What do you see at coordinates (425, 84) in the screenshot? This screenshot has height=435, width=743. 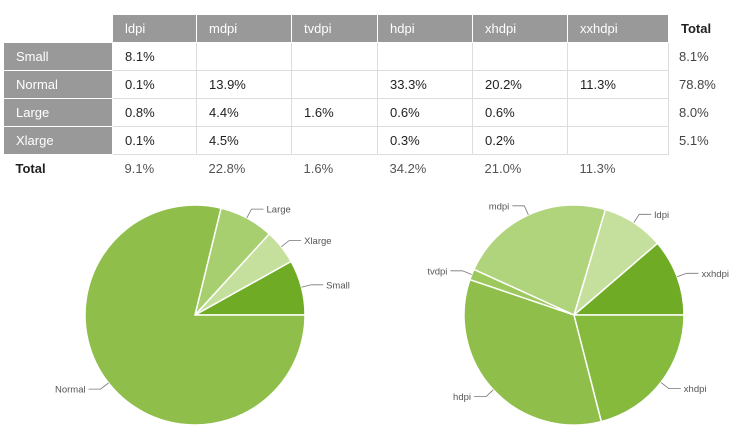 I see `table-cell: 33.3%` at bounding box center [425, 84].